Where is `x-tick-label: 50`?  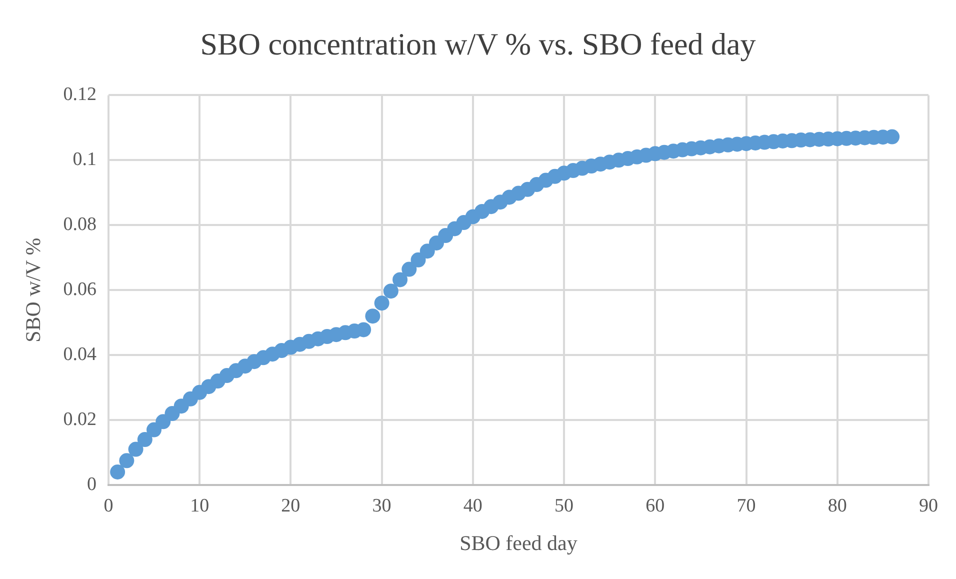 x-tick-label: 50 is located at coordinates (564, 505).